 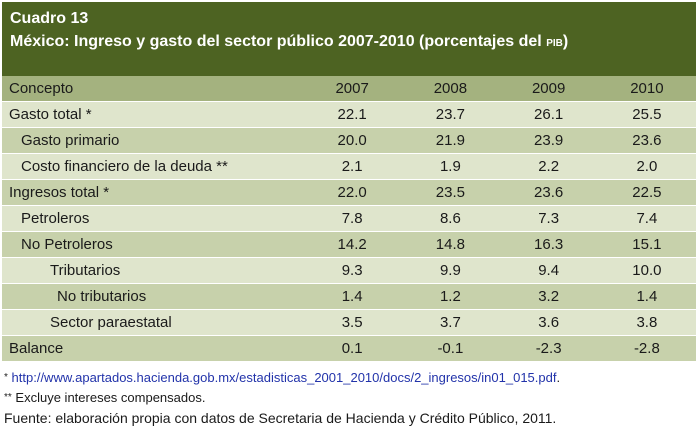 What do you see at coordinates (548, 166) in the screenshot?
I see `cell-value: 2.2` at bounding box center [548, 166].